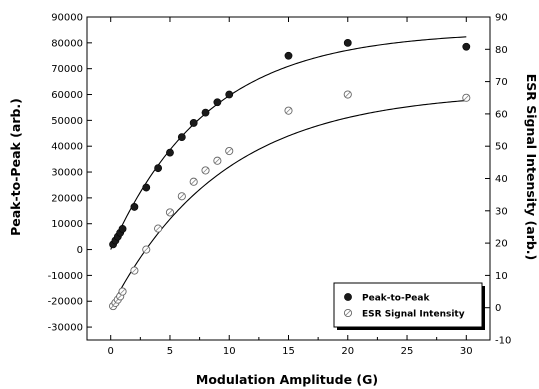  I want to click on left-y-tick-label: 0, so click(80, 250).